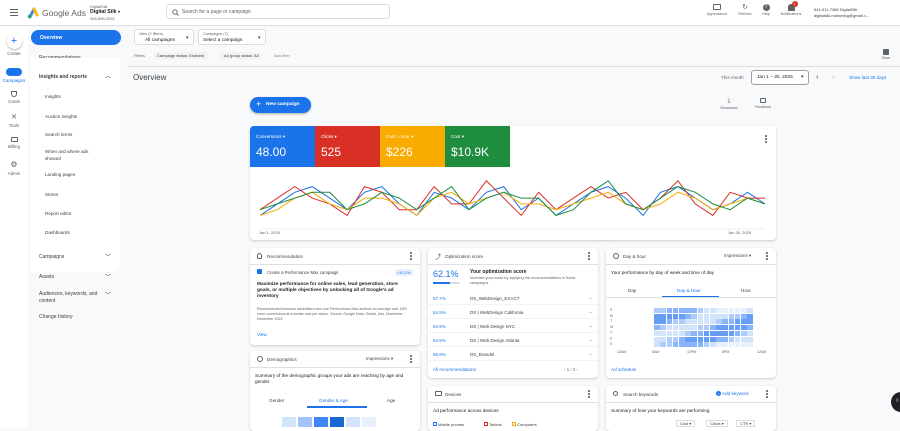  Describe the element at coordinates (241, 55) in the screenshot. I see `filter-chip-adgroup: Ad group status: All` at that location.